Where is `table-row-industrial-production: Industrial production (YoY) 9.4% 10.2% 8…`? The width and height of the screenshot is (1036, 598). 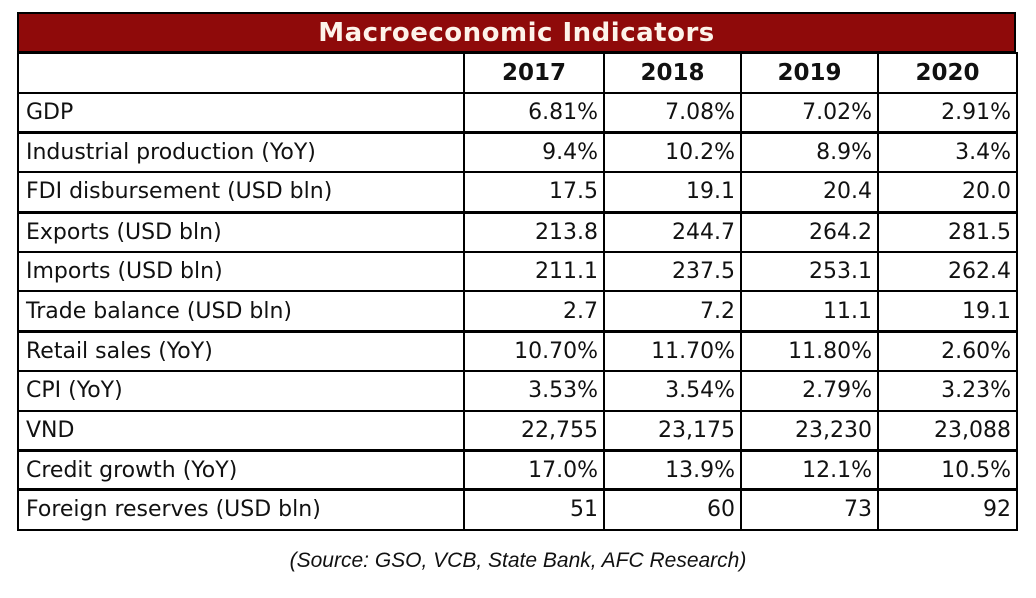
table-row-industrial-production: Industrial production (YoY) 9.4% 10.2% 8… is located at coordinates (517, 152).